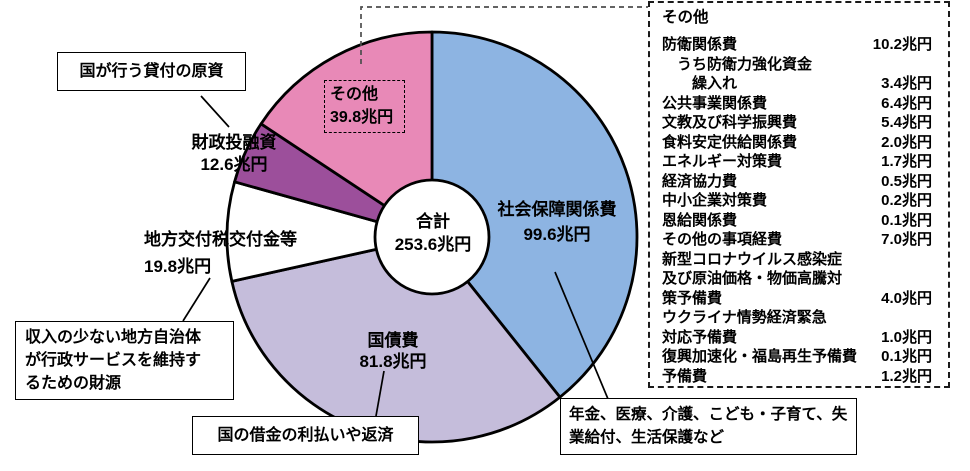  I want to click on label-sonota-value: 39.8兆円, so click(362, 117).